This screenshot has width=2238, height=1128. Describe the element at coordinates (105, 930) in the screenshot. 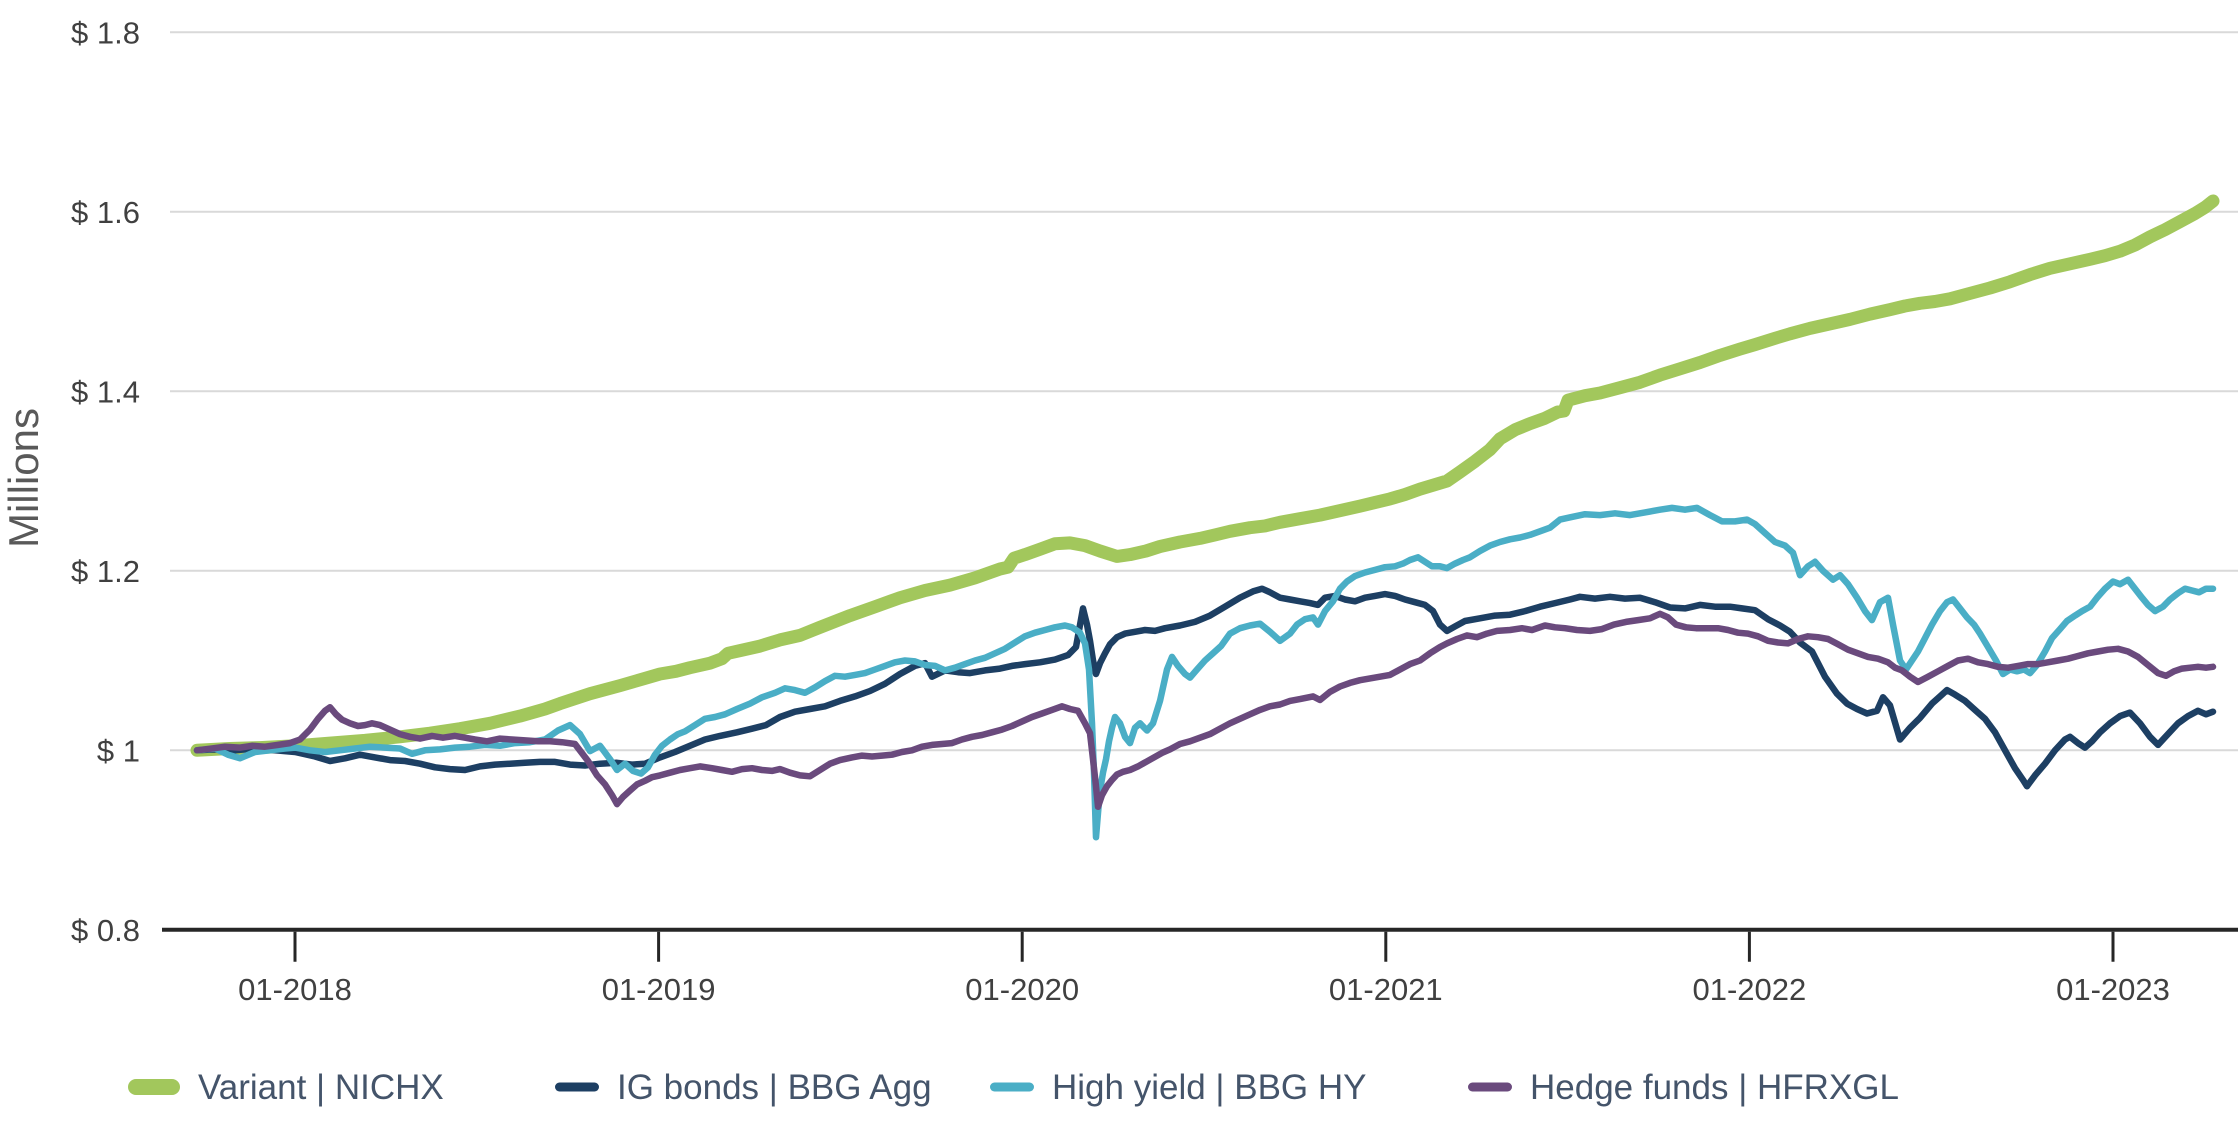

I see `y-tick-label: $ 0.8` at that location.